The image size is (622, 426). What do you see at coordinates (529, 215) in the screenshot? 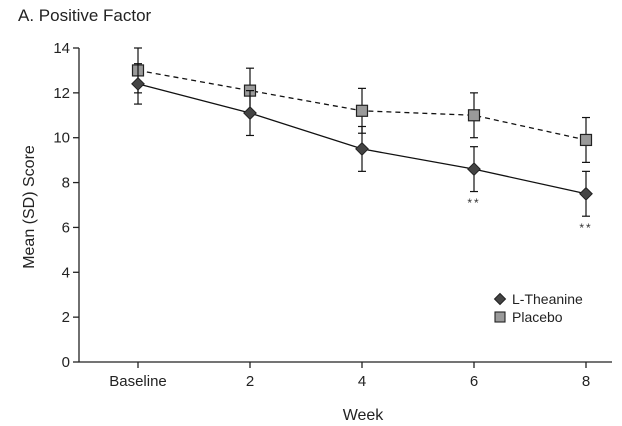
I see `annotations: ** **` at bounding box center [529, 215].